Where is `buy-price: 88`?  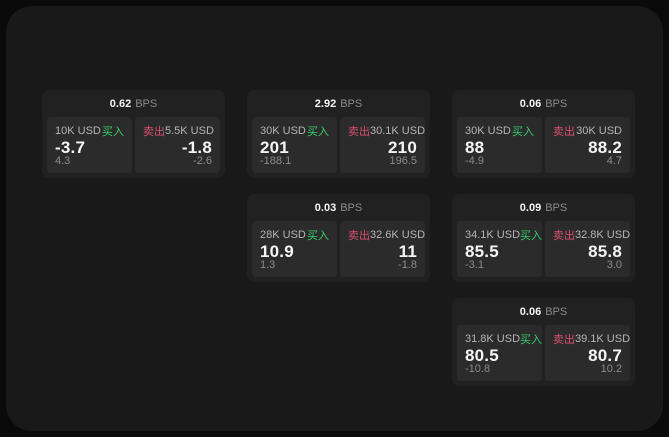
buy-price: 88 is located at coordinates (475, 147).